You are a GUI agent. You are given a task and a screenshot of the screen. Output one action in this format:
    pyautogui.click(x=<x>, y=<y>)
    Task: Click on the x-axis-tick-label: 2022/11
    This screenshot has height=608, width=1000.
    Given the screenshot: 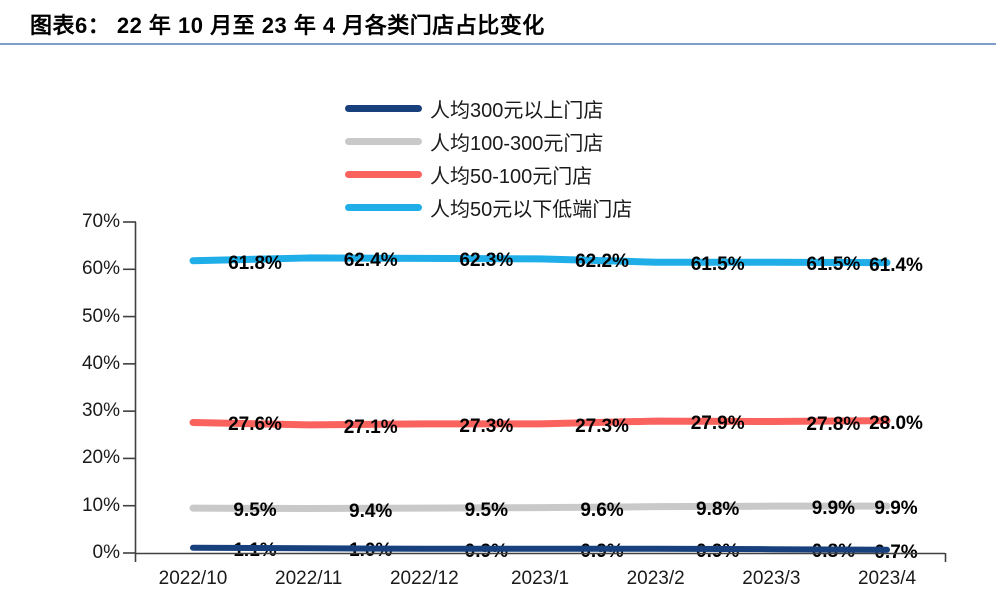 What is the action you would take?
    pyautogui.click(x=309, y=578)
    